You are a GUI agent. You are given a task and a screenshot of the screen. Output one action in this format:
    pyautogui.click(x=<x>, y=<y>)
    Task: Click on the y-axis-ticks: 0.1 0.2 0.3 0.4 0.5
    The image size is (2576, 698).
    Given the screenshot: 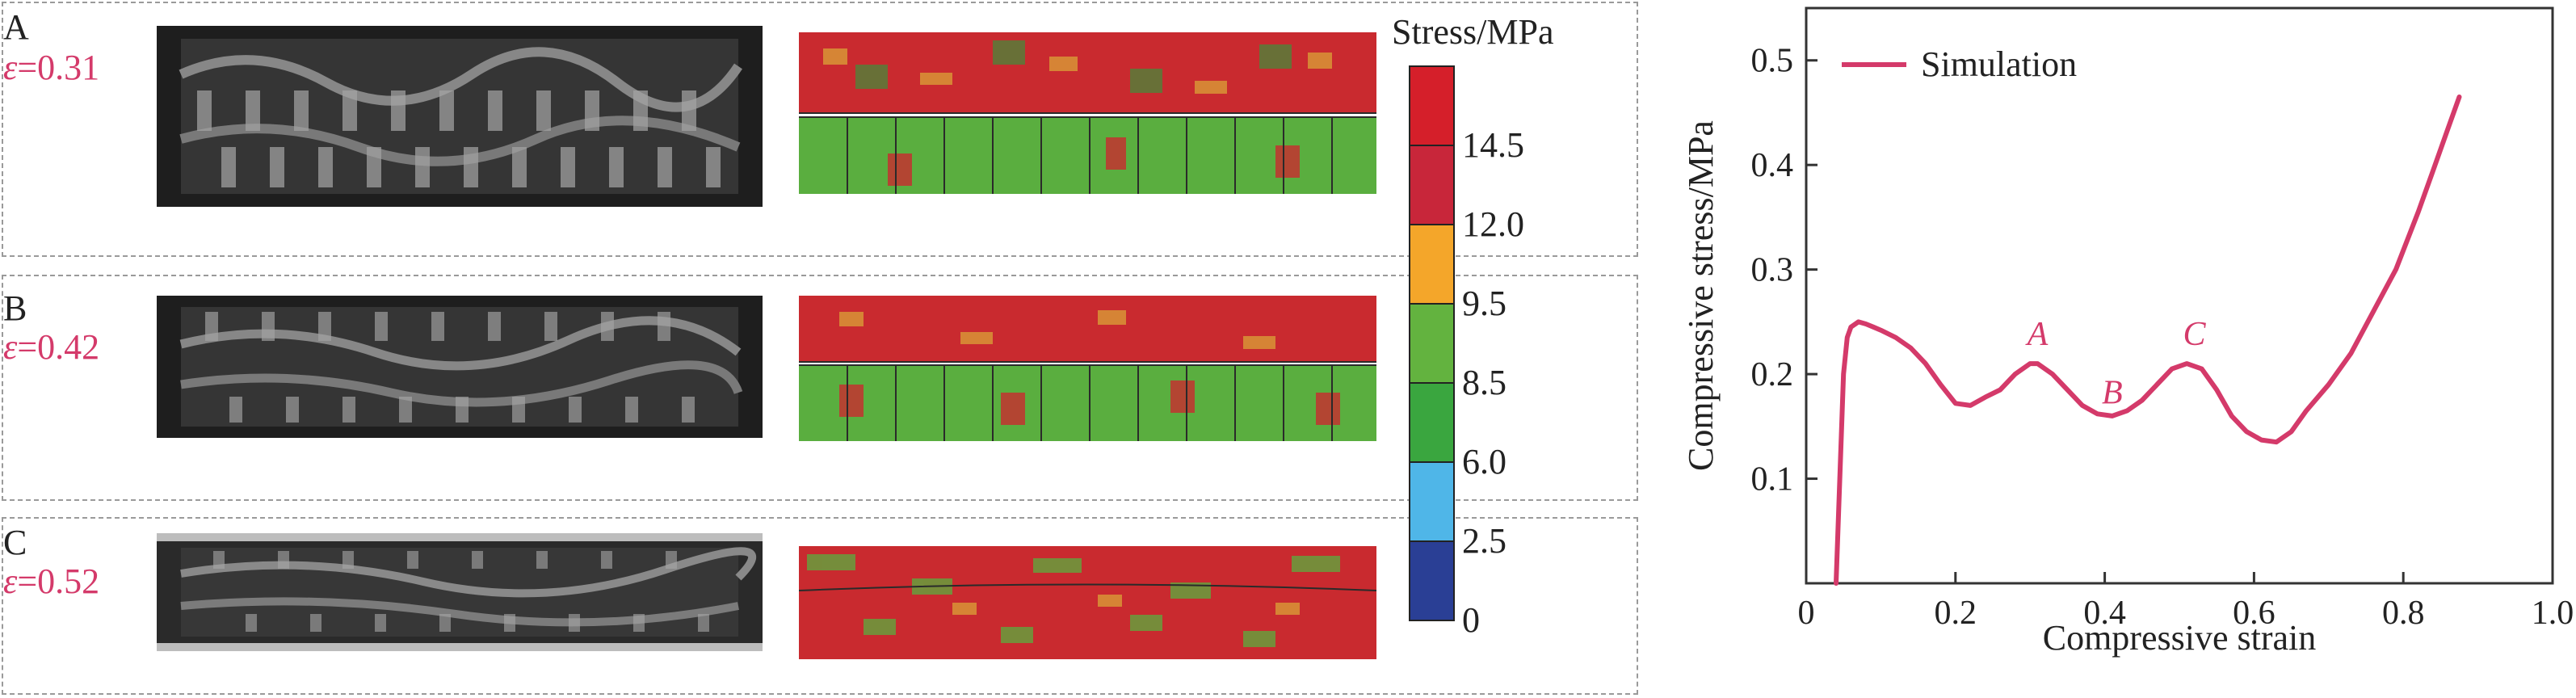 What is the action you would take?
    pyautogui.click(x=1784, y=270)
    